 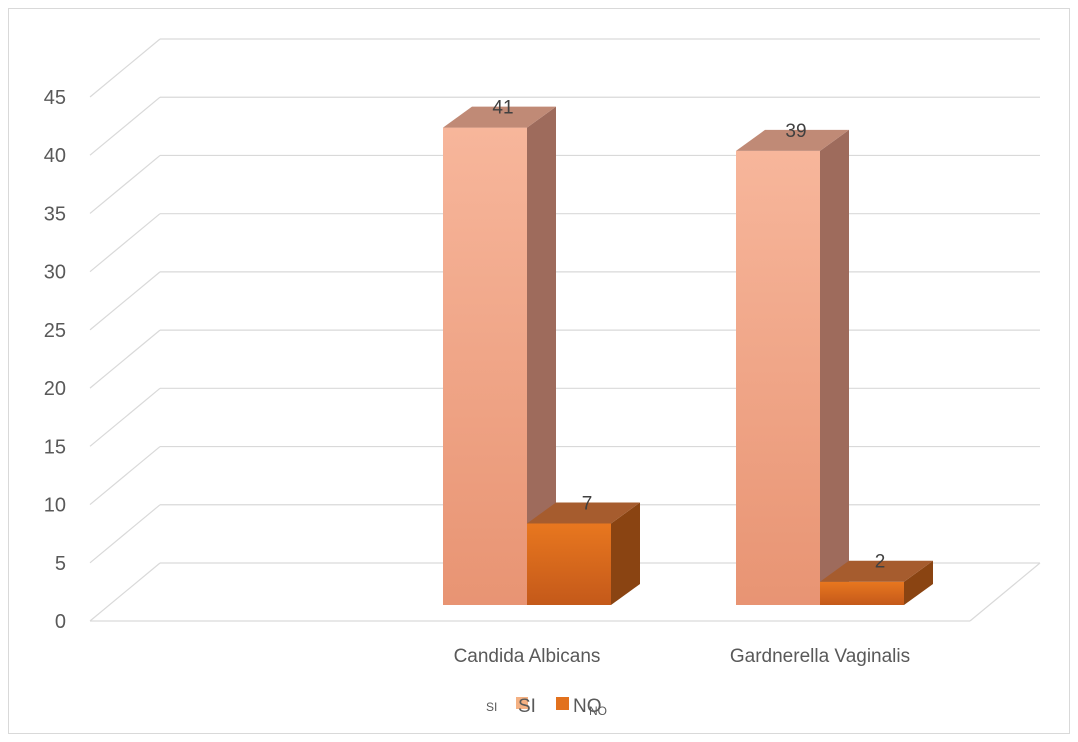 I want to click on data-label: 2, so click(x=880, y=562).